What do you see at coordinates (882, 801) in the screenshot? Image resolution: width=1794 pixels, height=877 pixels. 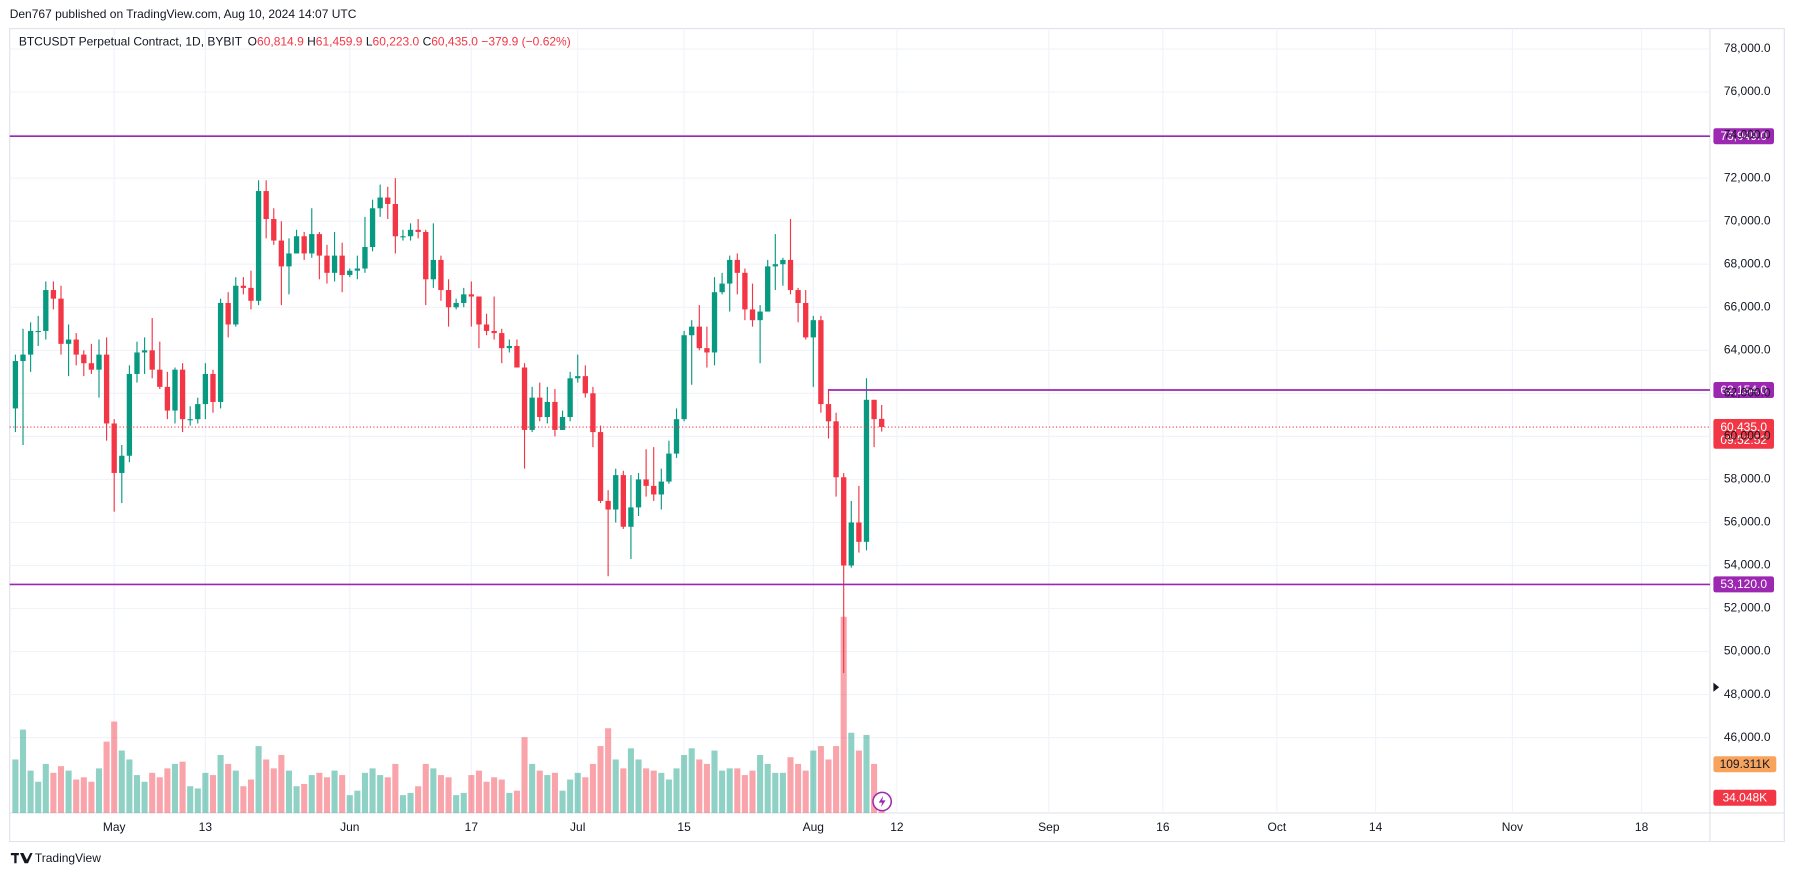 I see `replay-icon` at bounding box center [882, 801].